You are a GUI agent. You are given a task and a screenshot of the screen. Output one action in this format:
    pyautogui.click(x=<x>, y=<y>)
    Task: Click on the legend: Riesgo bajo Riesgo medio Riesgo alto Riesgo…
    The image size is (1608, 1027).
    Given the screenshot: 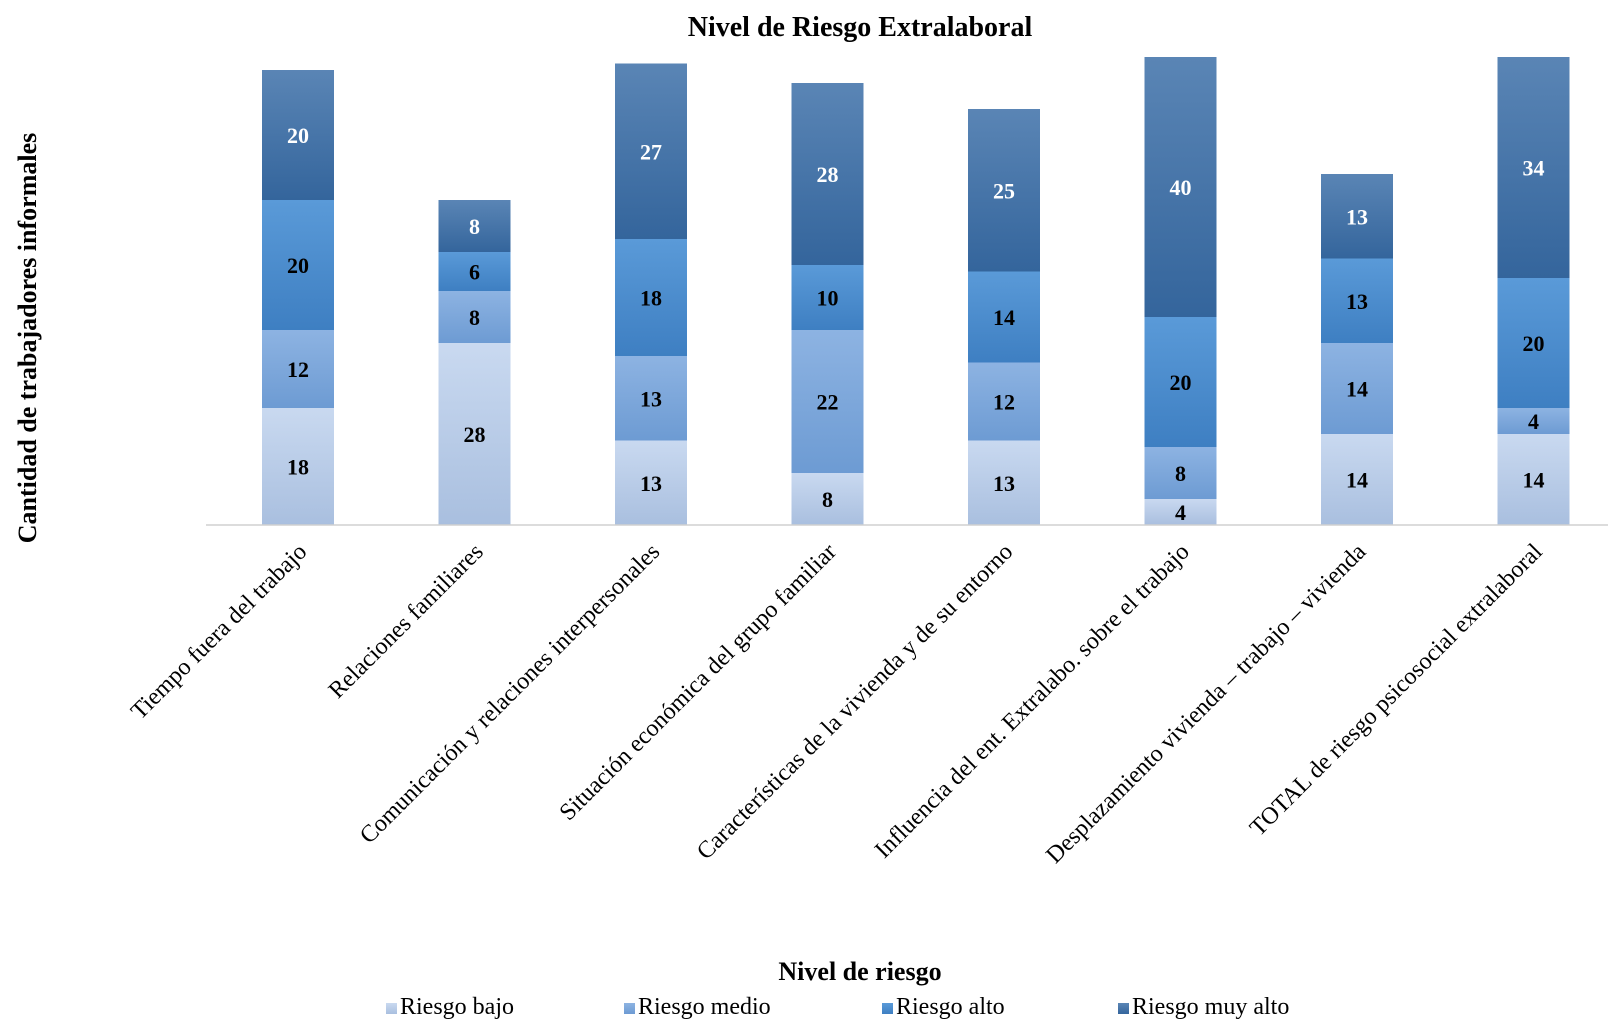 What is the action you would take?
    pyautogui.click(x=837, y=1007)
    